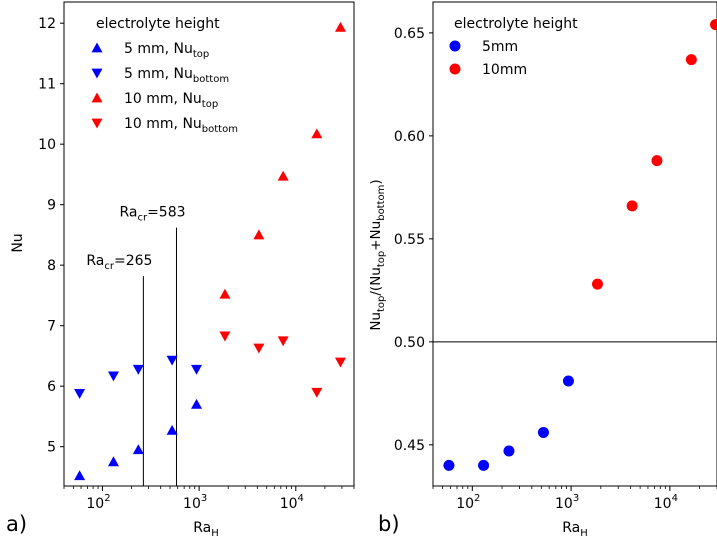  Describe the element at coordinates (152, 214) in the screenshot. I see `critical-ra-label: Racr=583` at that location.